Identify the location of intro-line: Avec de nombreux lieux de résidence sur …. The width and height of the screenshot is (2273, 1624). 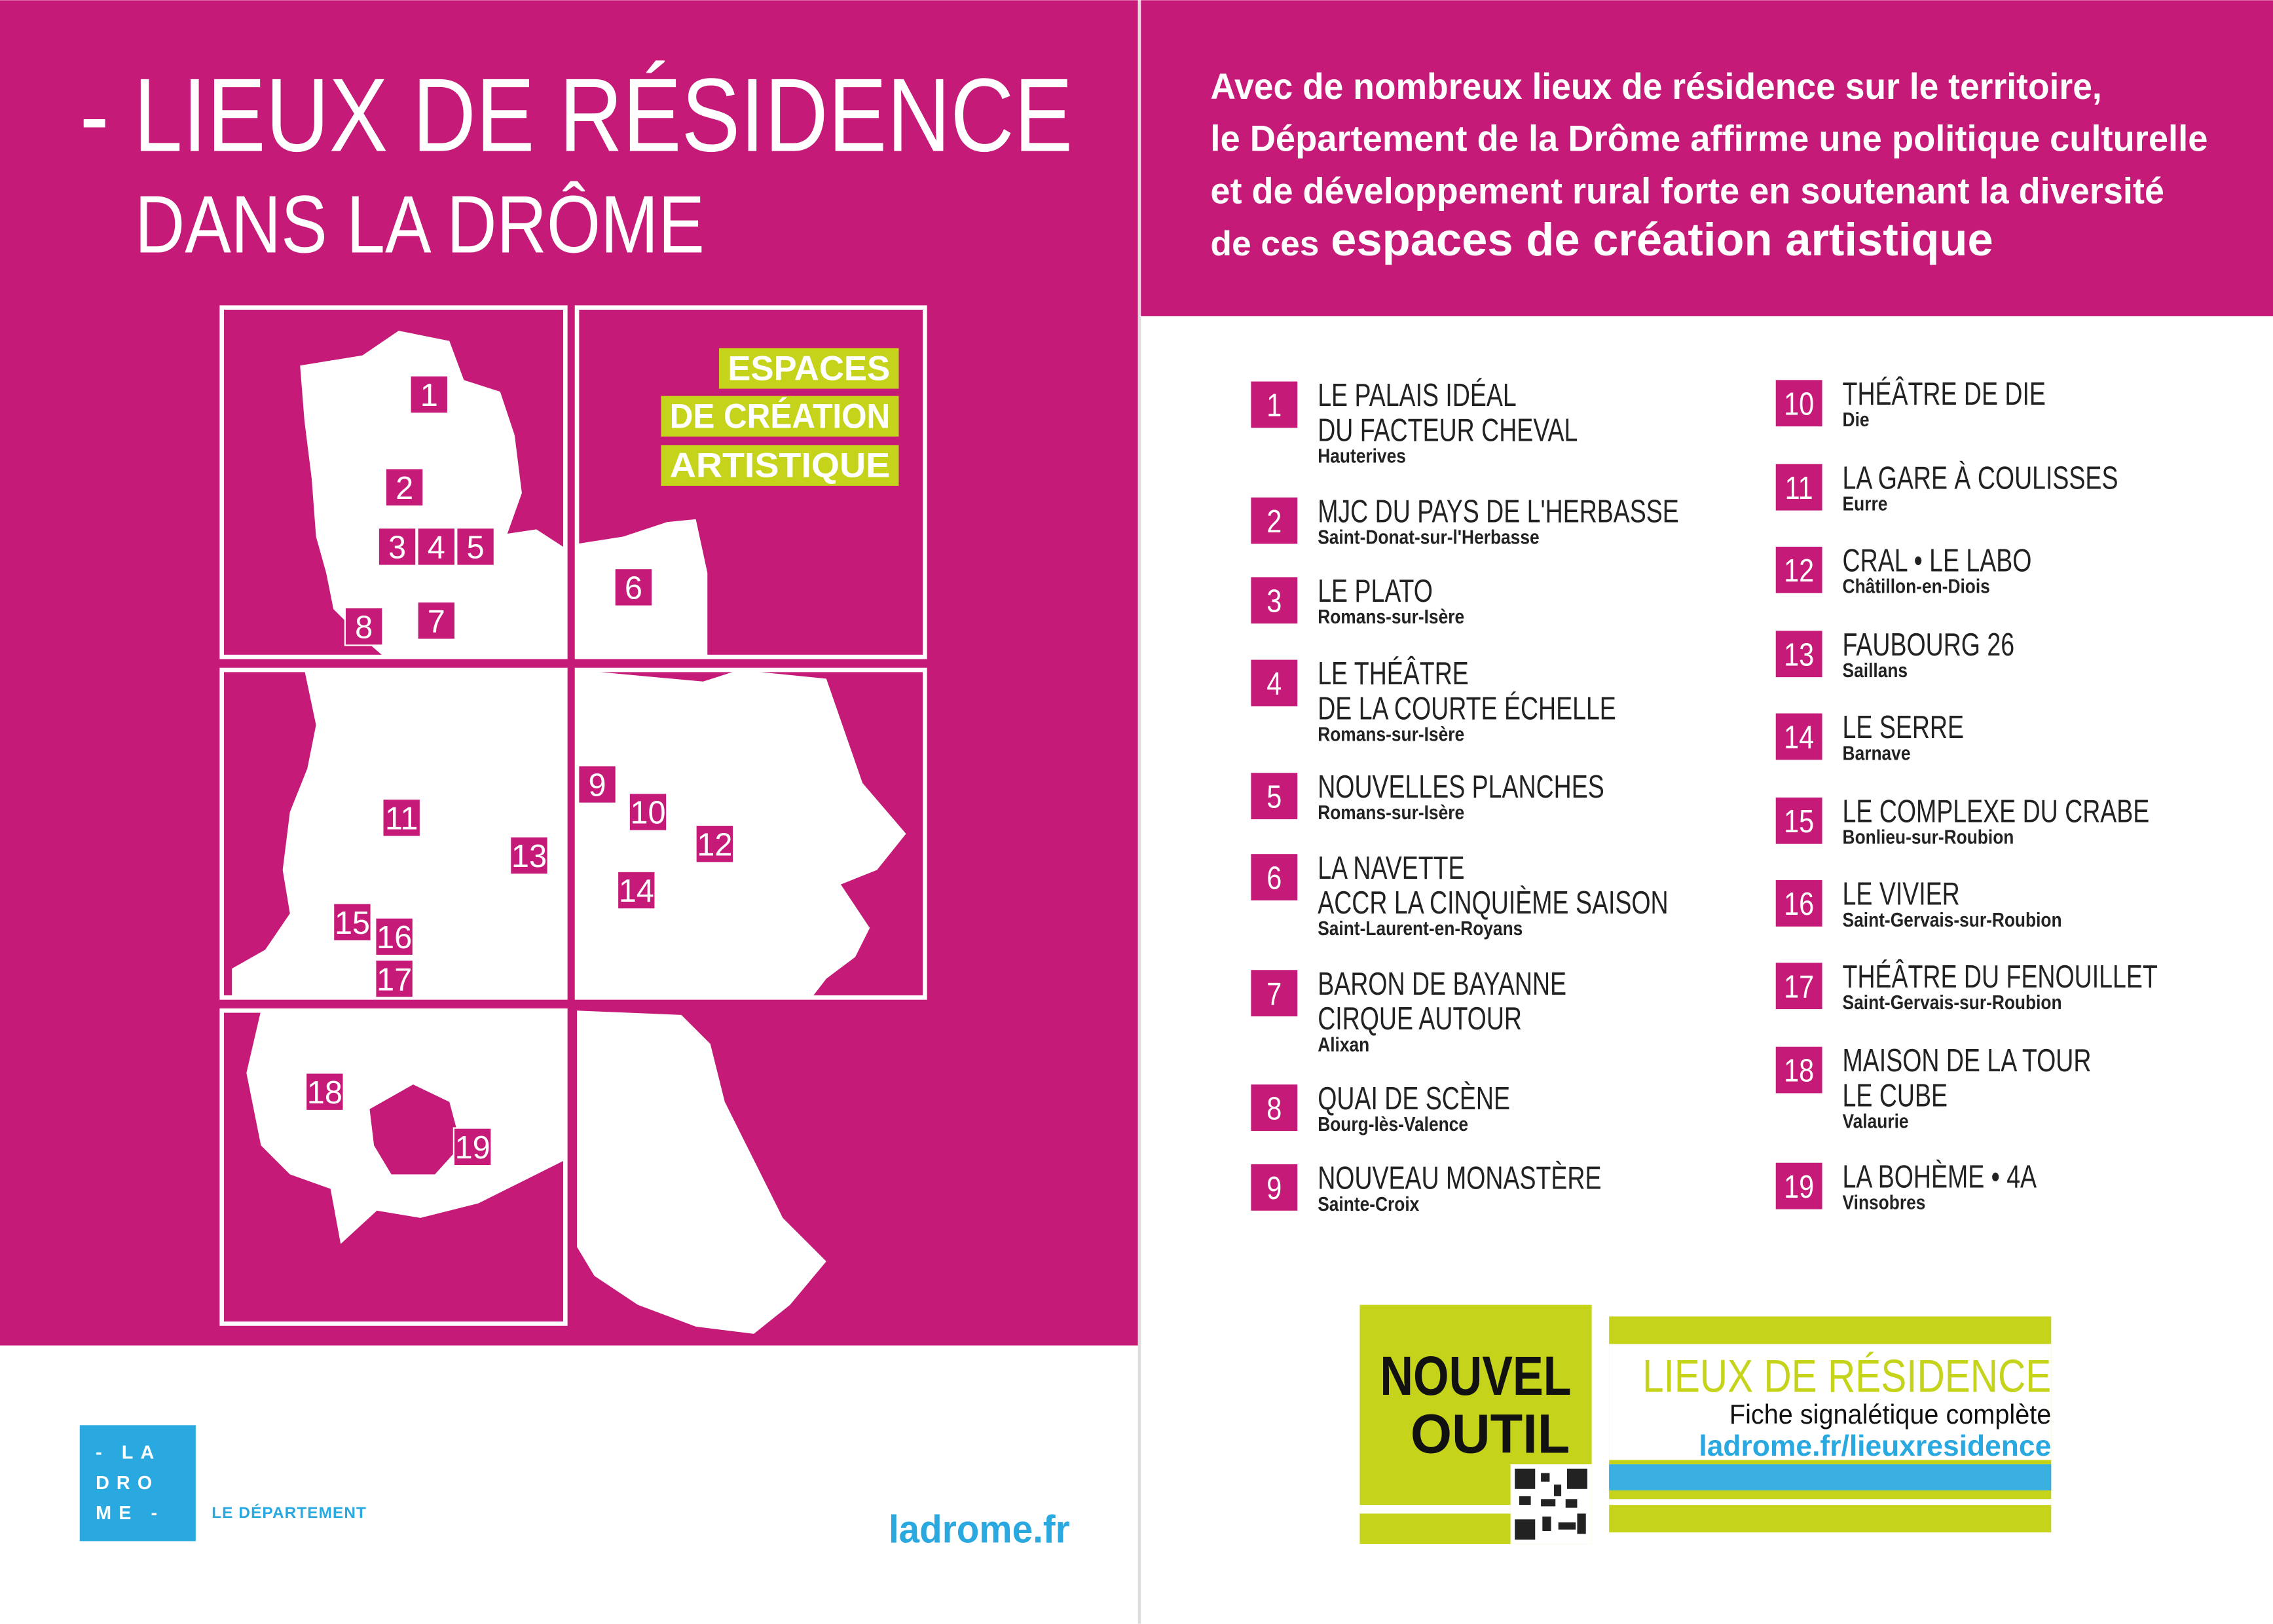
(1655, 86).